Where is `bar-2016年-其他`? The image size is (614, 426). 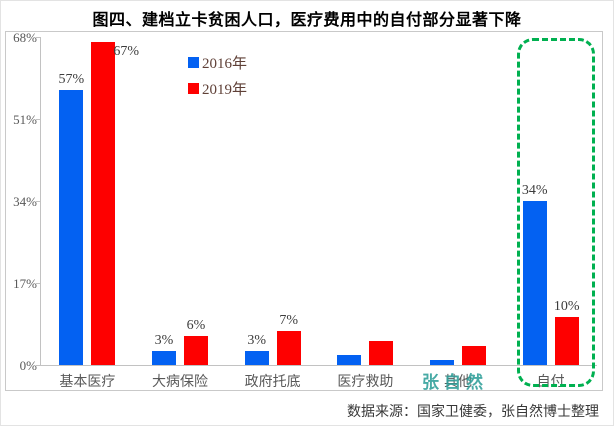
bar-2016年-其他 is located at coordinates (442, 362).